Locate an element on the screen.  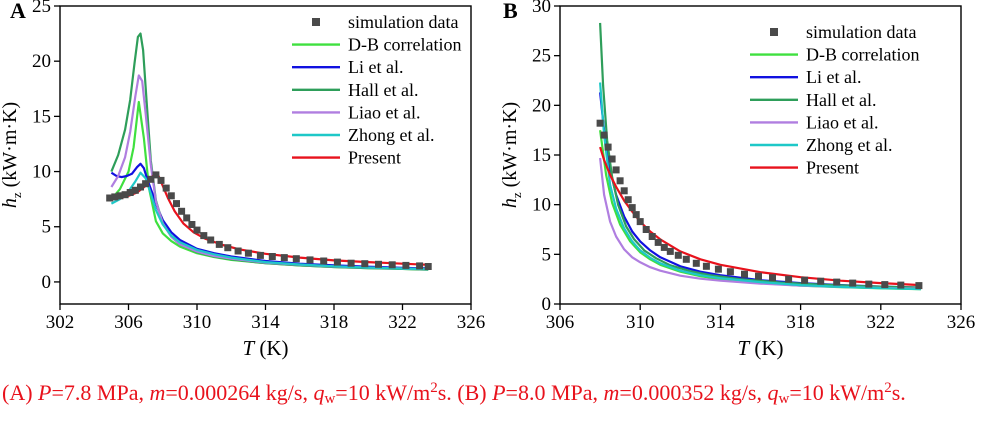
panel-label-b: B is located at coordinates (510, 11).